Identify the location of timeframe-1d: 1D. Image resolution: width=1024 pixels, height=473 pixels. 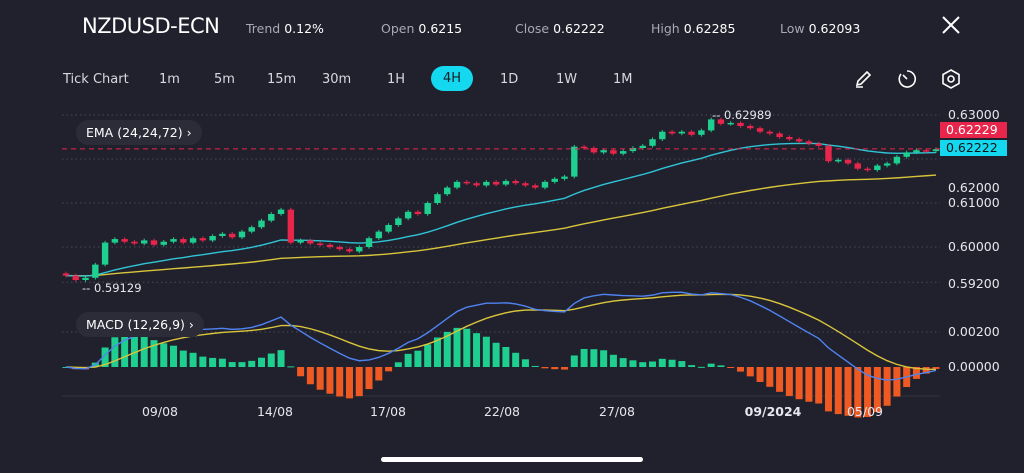
(509, 79).